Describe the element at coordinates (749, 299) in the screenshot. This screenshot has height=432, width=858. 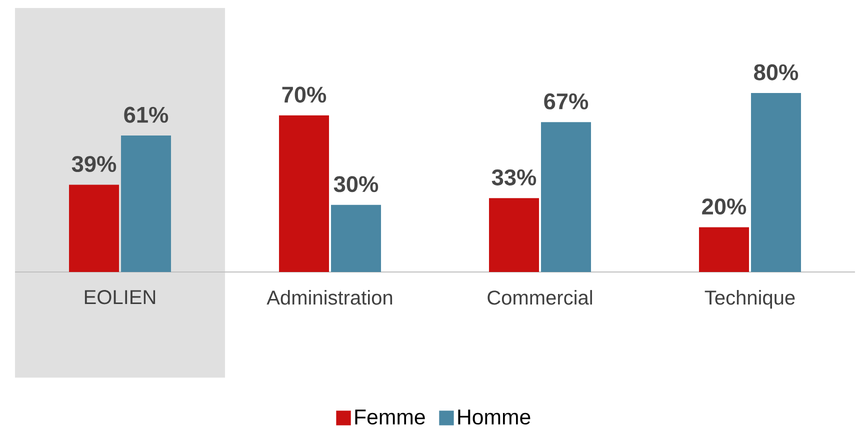
I see `x-tick-label: Technique` at that location.